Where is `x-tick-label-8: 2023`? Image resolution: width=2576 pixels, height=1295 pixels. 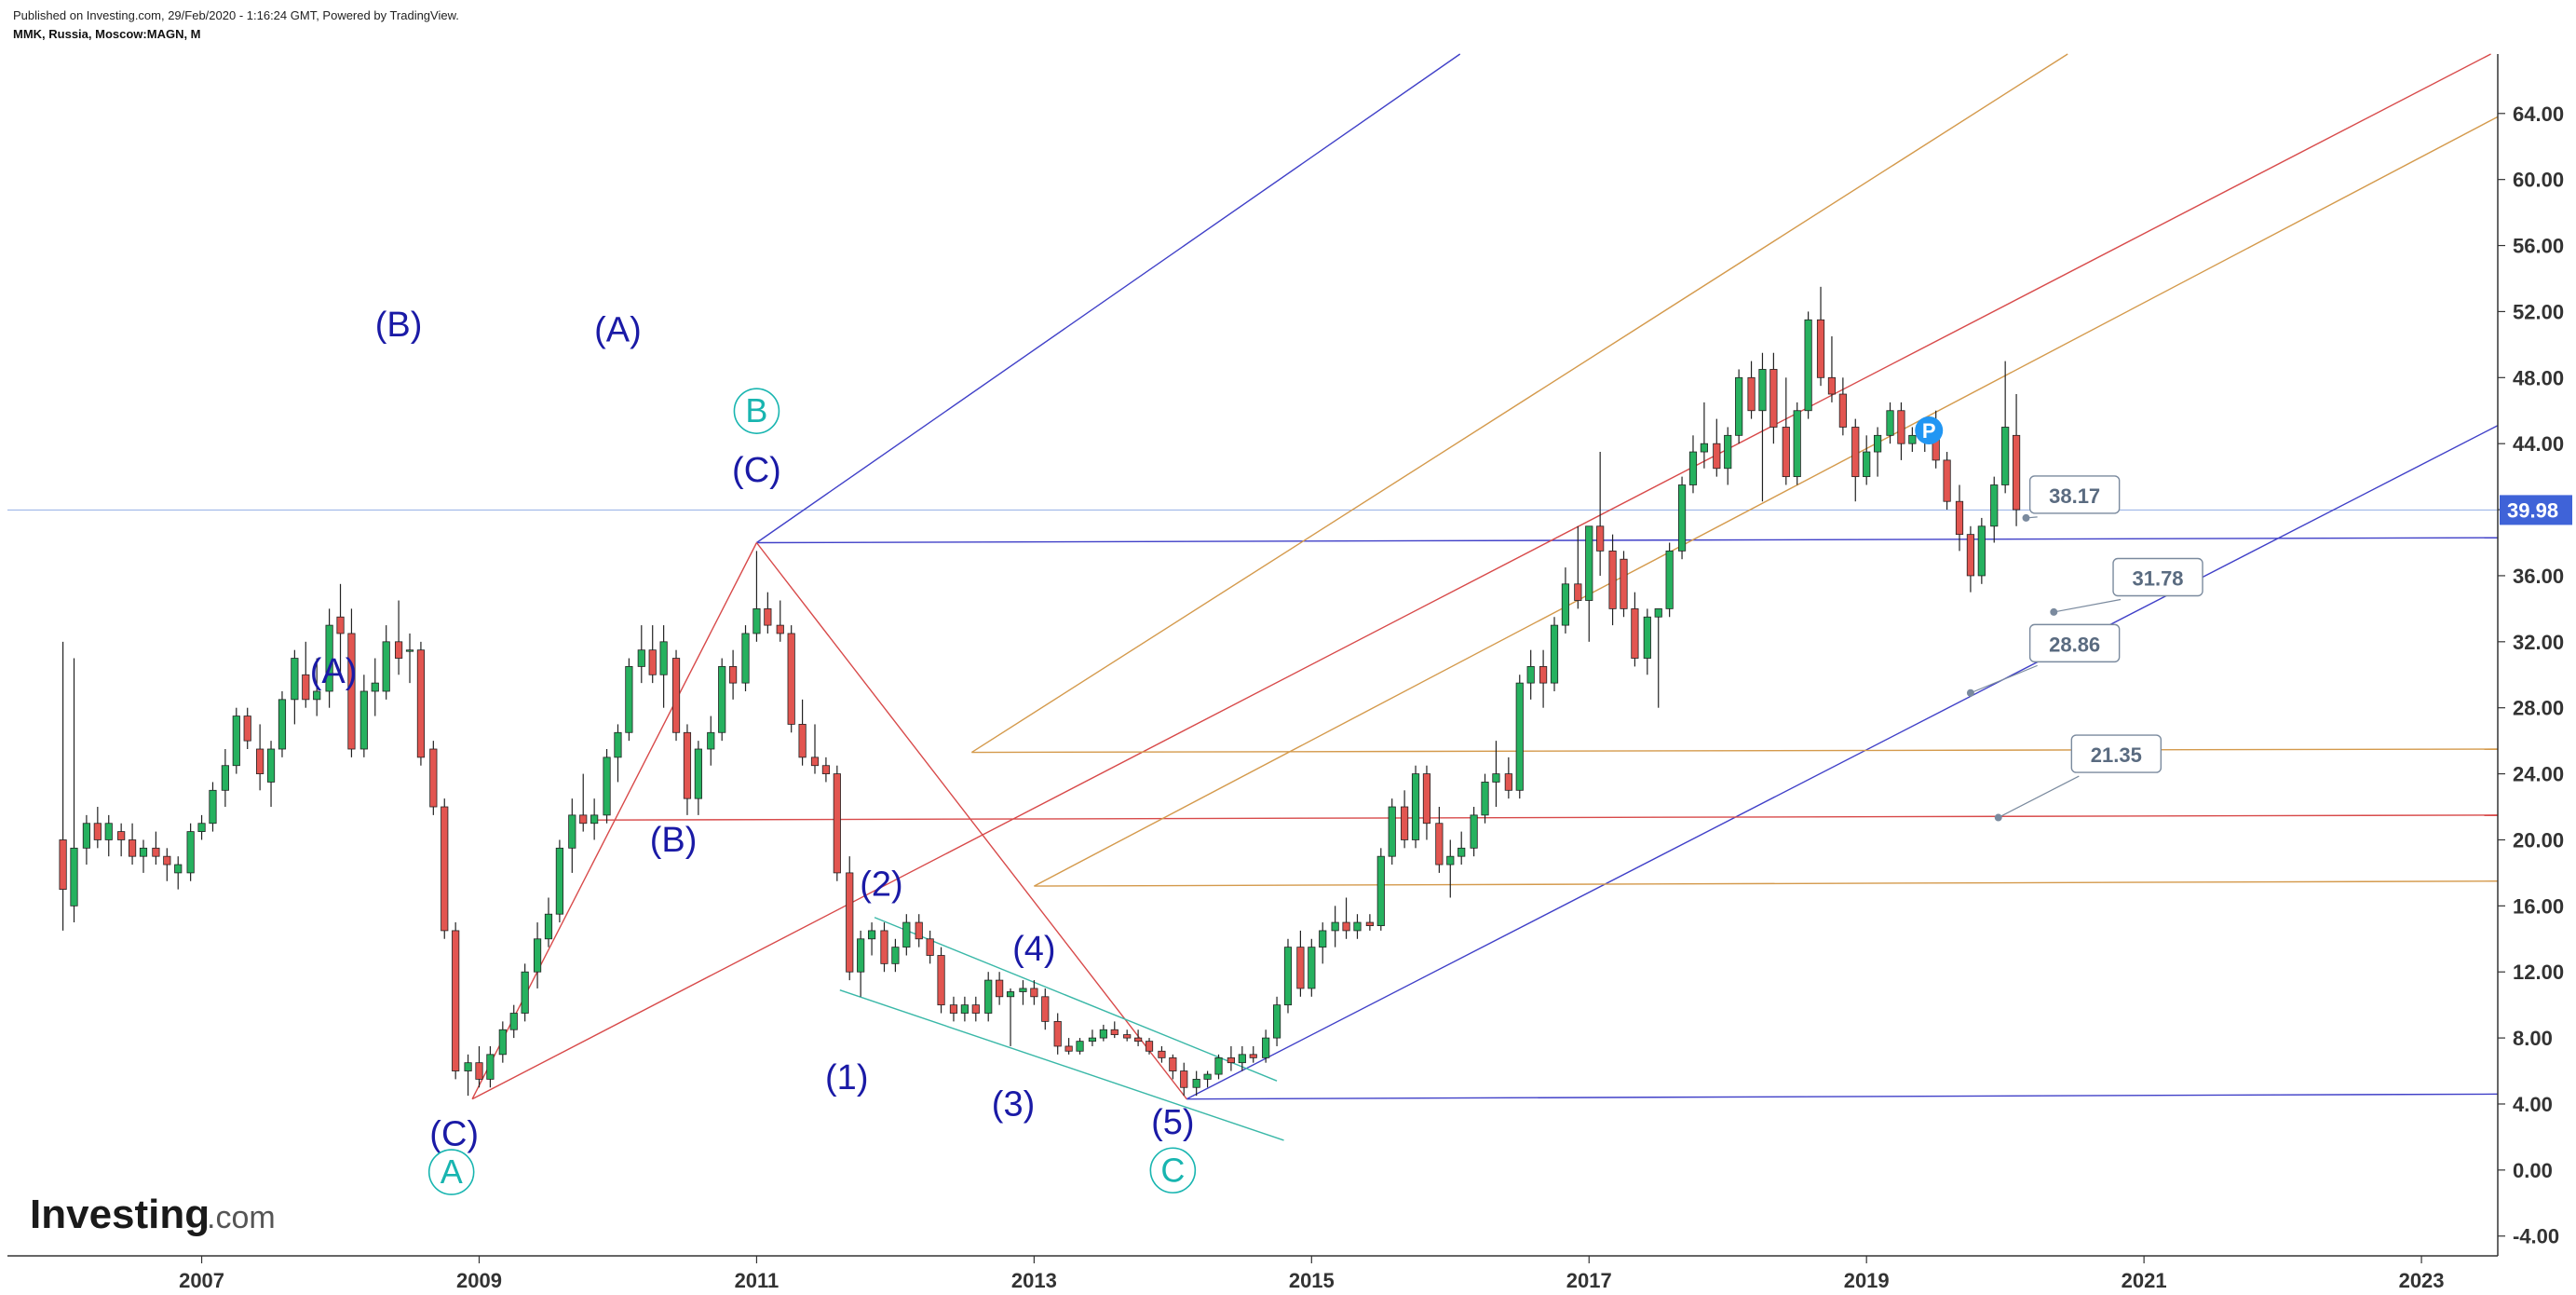 x-tick-label-8: 2023 is located at coordinates (2422, 1280).